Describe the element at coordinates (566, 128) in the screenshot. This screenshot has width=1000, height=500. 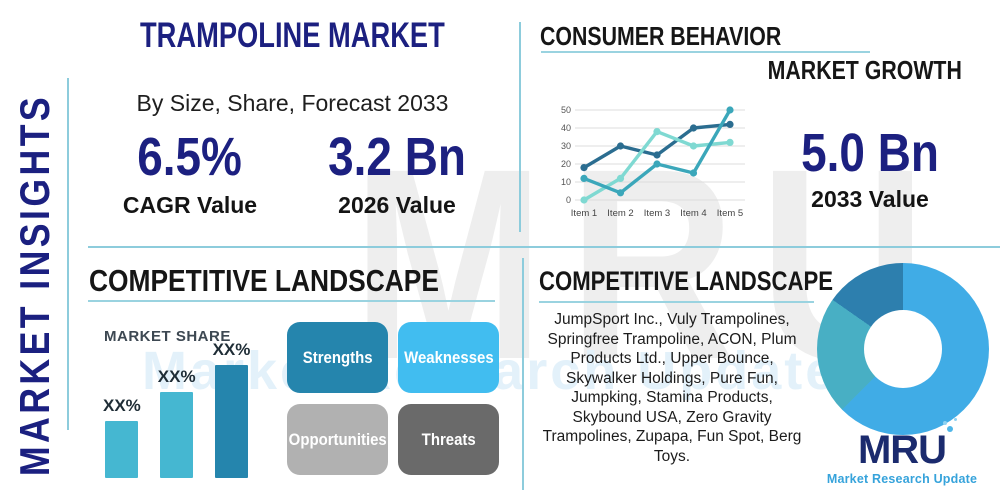
I see `svg-text: 40` at that location.